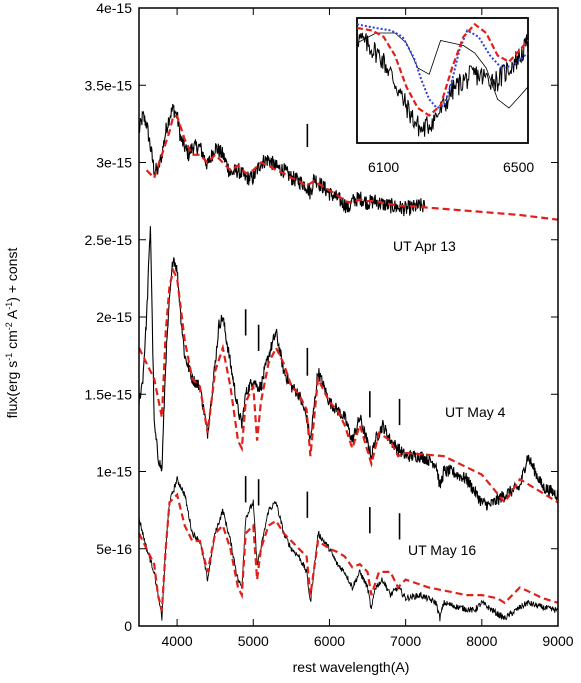 The height and width of the screenshot is (683, 581). What do you see at coordinates (114, 317) in the screenshot?
I see `y-tick-label-4: 2e-15` at bounding box center [114, 317].